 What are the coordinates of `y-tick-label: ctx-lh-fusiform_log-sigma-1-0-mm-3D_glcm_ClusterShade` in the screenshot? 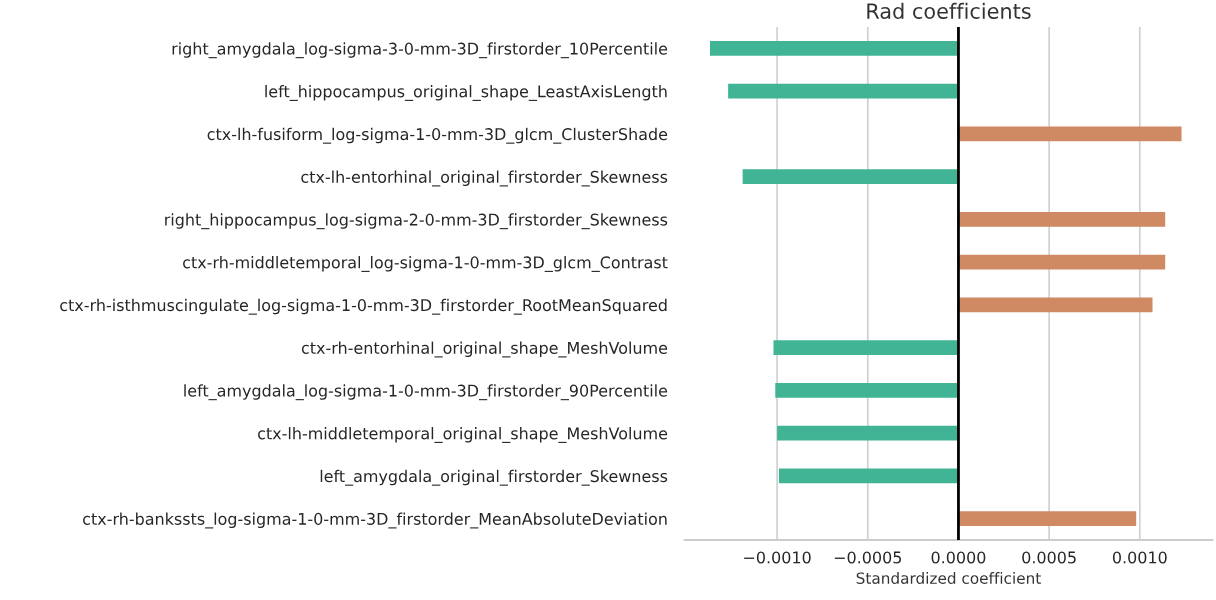 It's located at (437, 135).